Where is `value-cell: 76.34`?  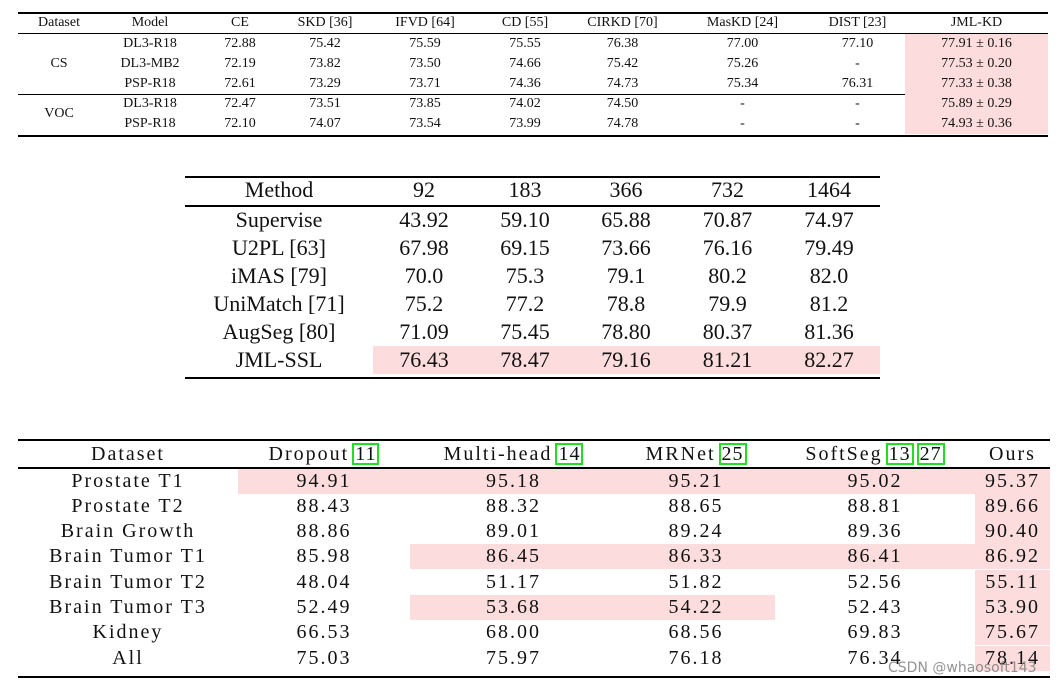 value-cell: 76.34 is located at coordinates (875, 657).